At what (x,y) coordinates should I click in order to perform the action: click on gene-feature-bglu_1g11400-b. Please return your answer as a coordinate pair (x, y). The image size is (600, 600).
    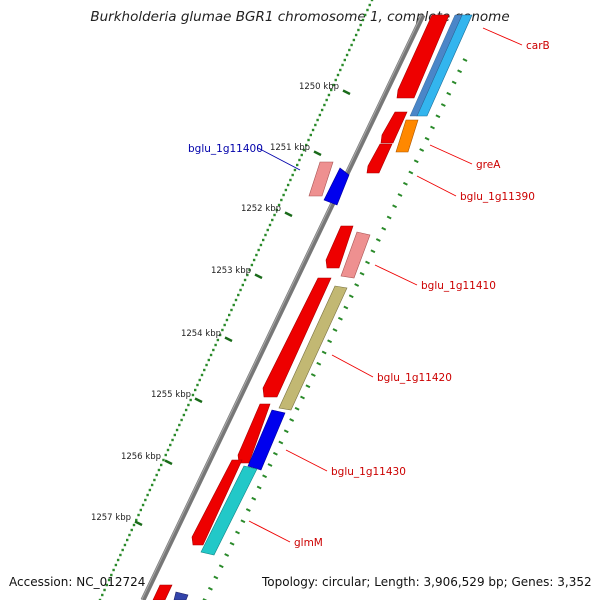
    Looking at the image, I should click on (336, 186).